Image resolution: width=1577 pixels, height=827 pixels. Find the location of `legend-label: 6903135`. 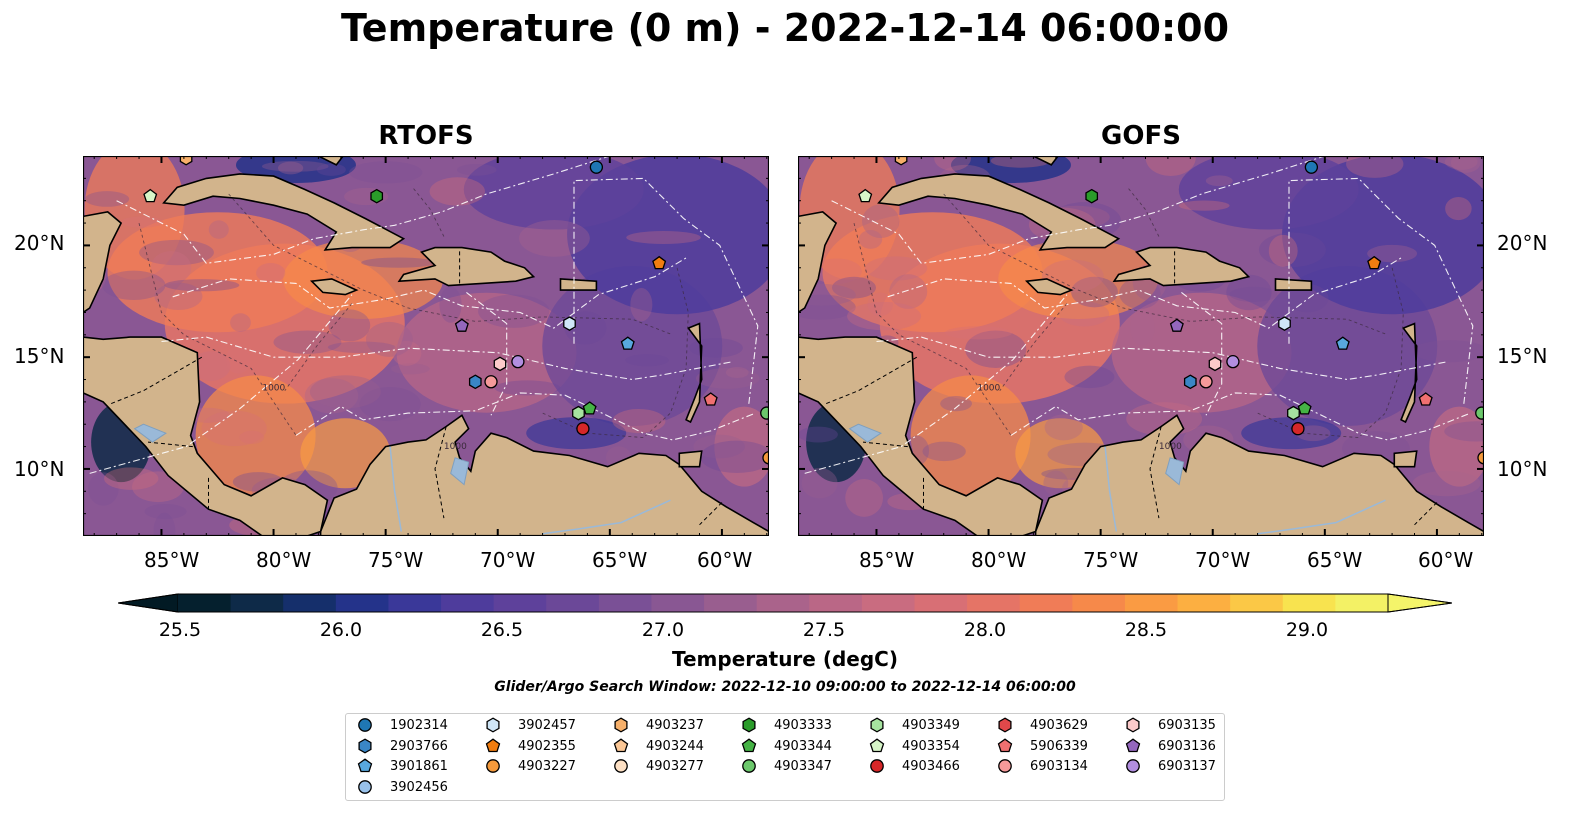

legend-label: 6903135 is located at coordinates (1187, 725).